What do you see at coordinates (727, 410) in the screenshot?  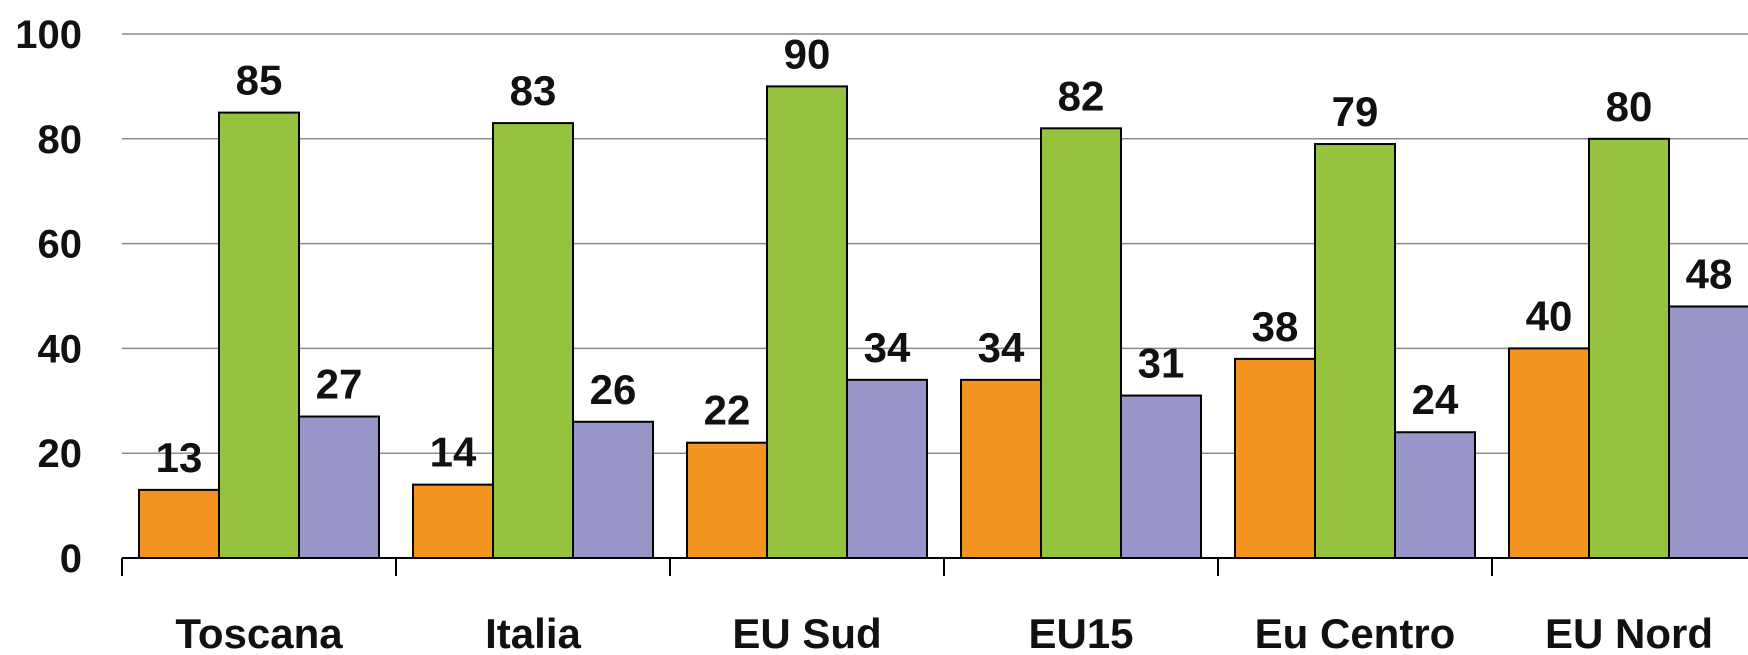 I see `data-label: 22` at bounding box center [727, 410].